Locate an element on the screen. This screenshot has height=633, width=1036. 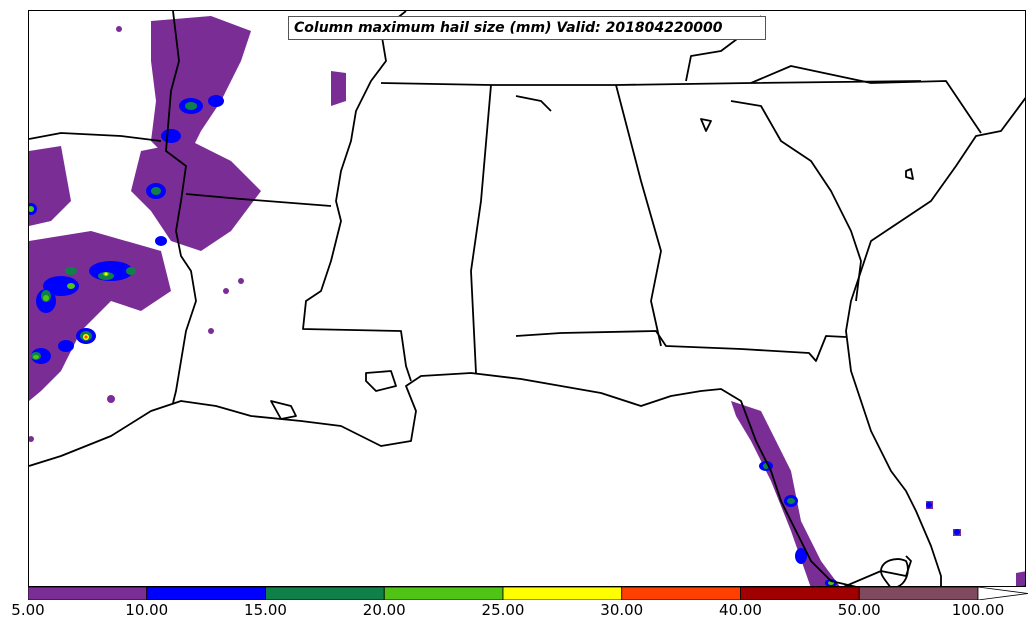
coastline-atlantic is located at coordinates (935, 341).